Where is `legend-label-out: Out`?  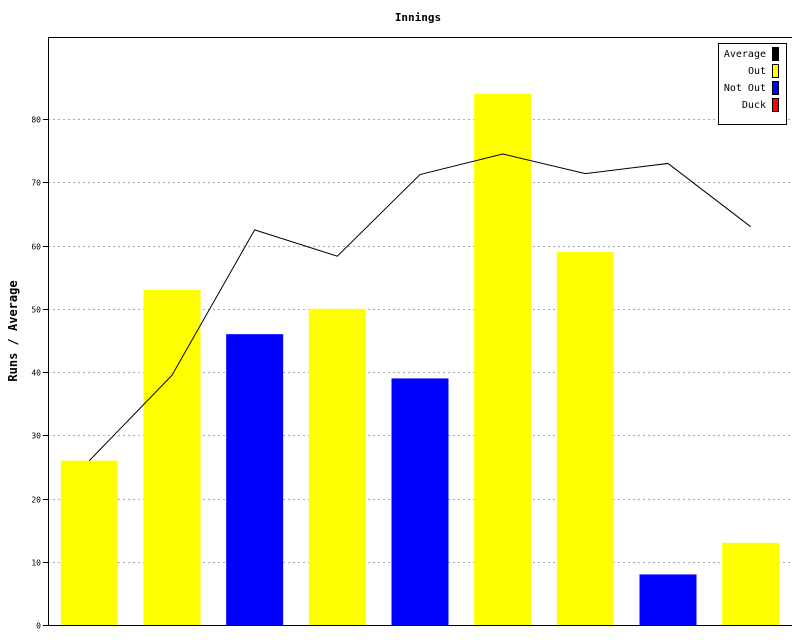
legend-label-out: Out is located at coordinates (757, 71).